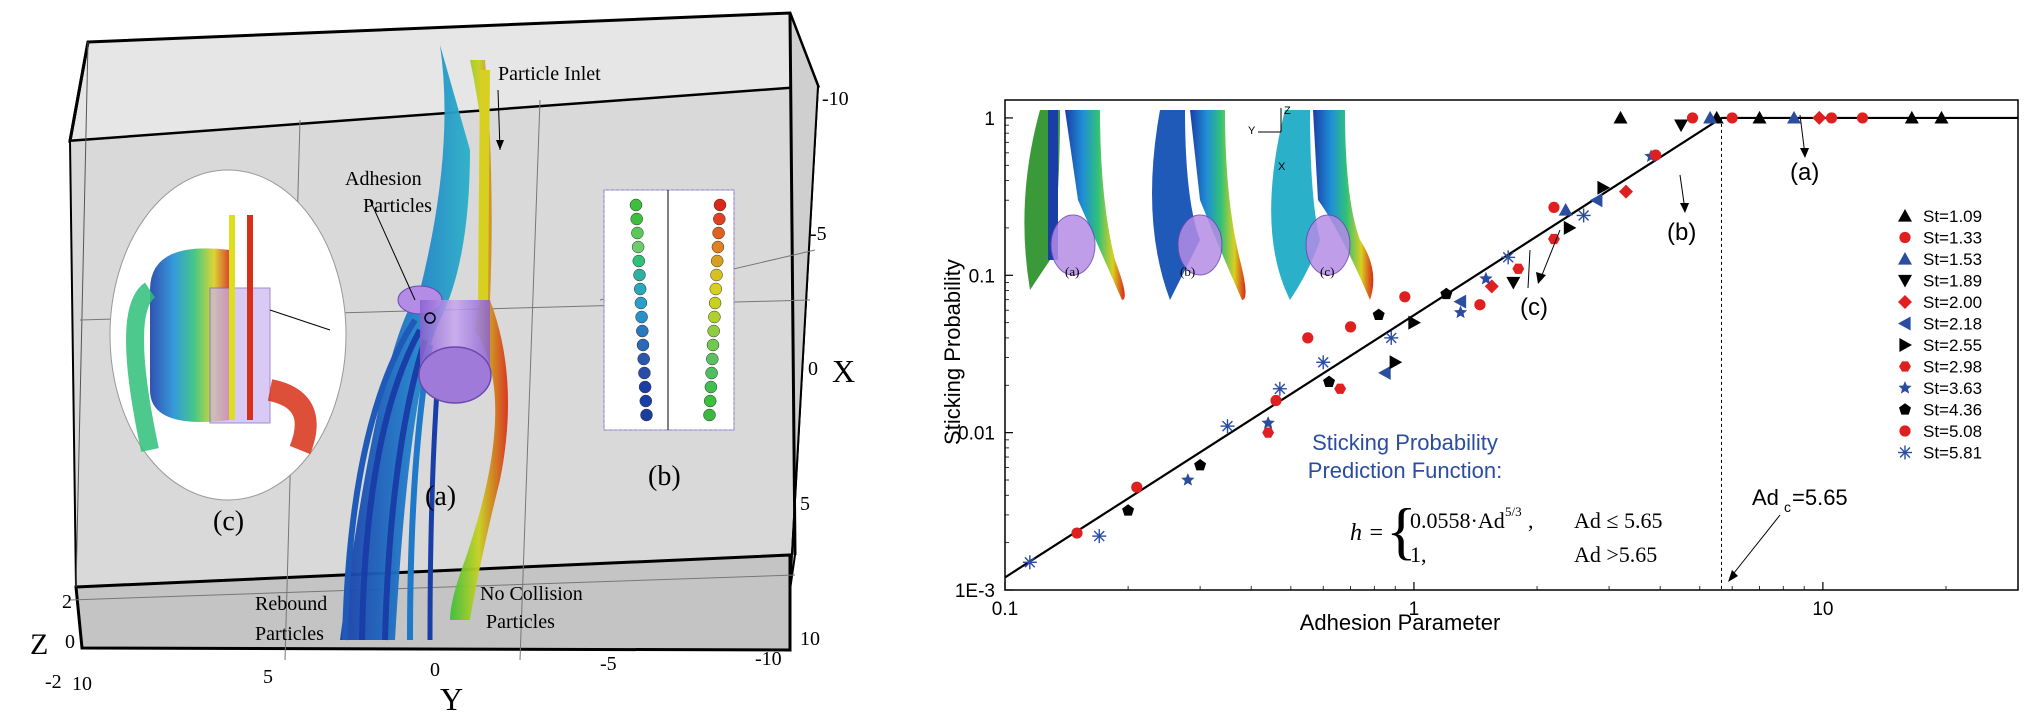  What do you see at coordinates (843, 371) in the screenshot?
I see `x-axis-title: X` at bounding box center [843, 371].